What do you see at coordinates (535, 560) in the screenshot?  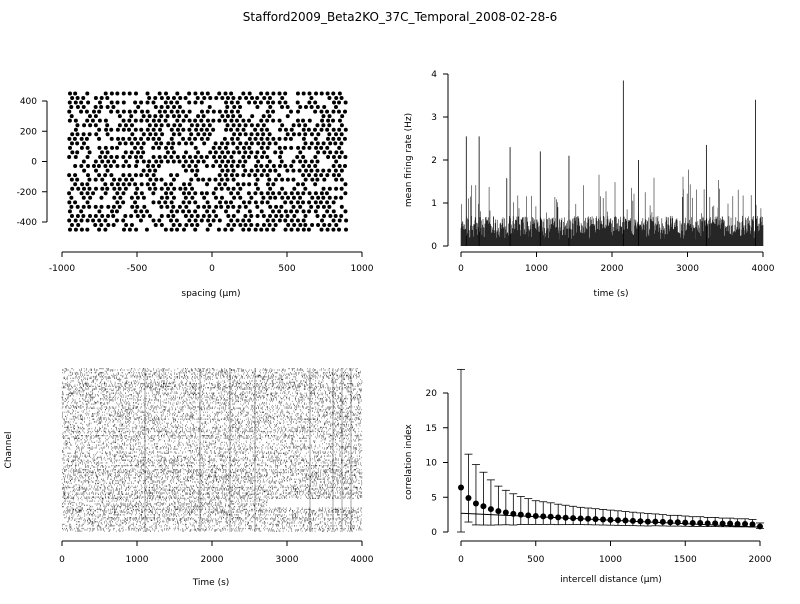 I see `x-tick-label: 500` at bounding box center [535, 560].